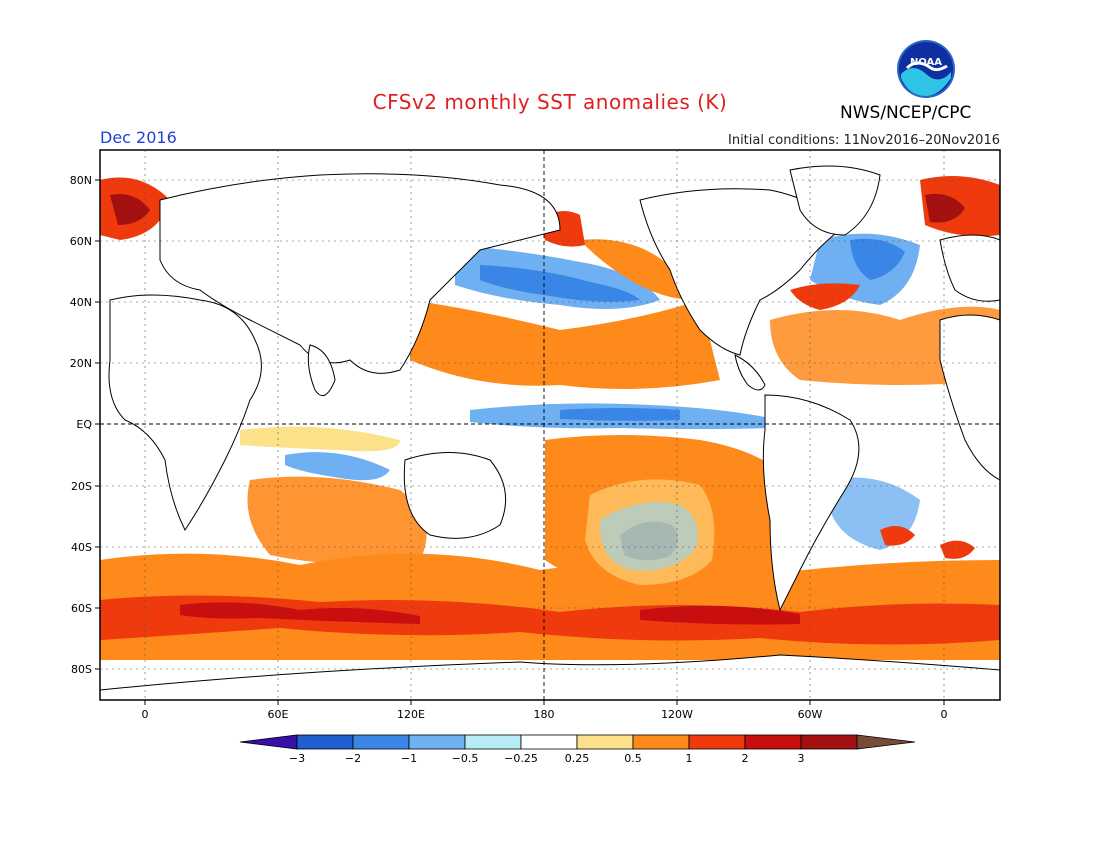 This screenshot has height=850, width=1100. Describe the element at coordinates (620, 414) in the screenshot. I see `equatorial-cold-core` at that location.